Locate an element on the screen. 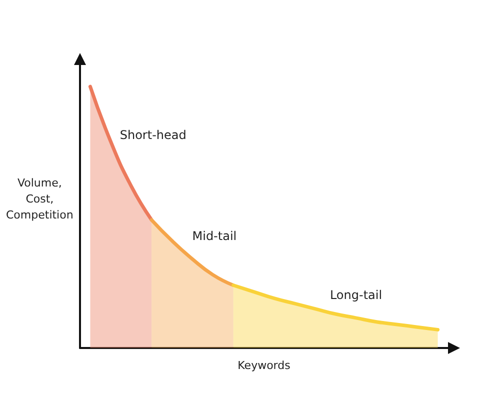 Image resolution: width=500 pixels, height=400 pixels. series-label: Short-head is located at coordinates (153, 135).